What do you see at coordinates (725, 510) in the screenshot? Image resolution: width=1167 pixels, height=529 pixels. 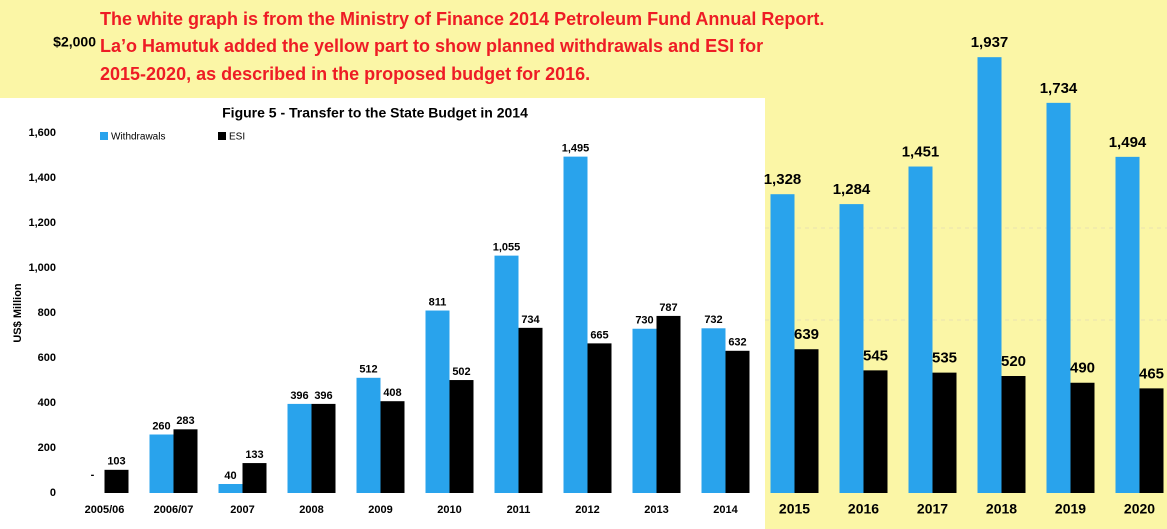 I see `x-tick-label: 2014` at bounding box center [725, 510].